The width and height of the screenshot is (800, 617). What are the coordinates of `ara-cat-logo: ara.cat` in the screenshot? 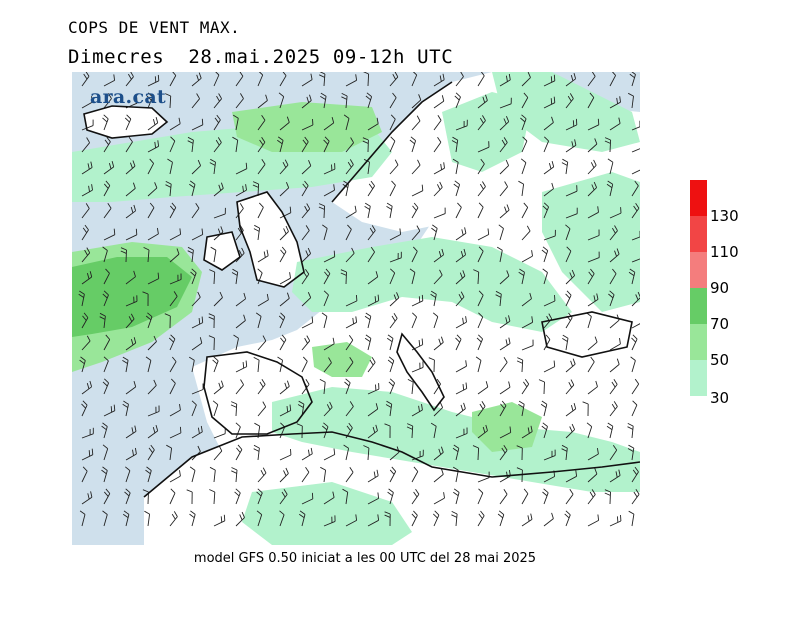 It's located at (128, 97).